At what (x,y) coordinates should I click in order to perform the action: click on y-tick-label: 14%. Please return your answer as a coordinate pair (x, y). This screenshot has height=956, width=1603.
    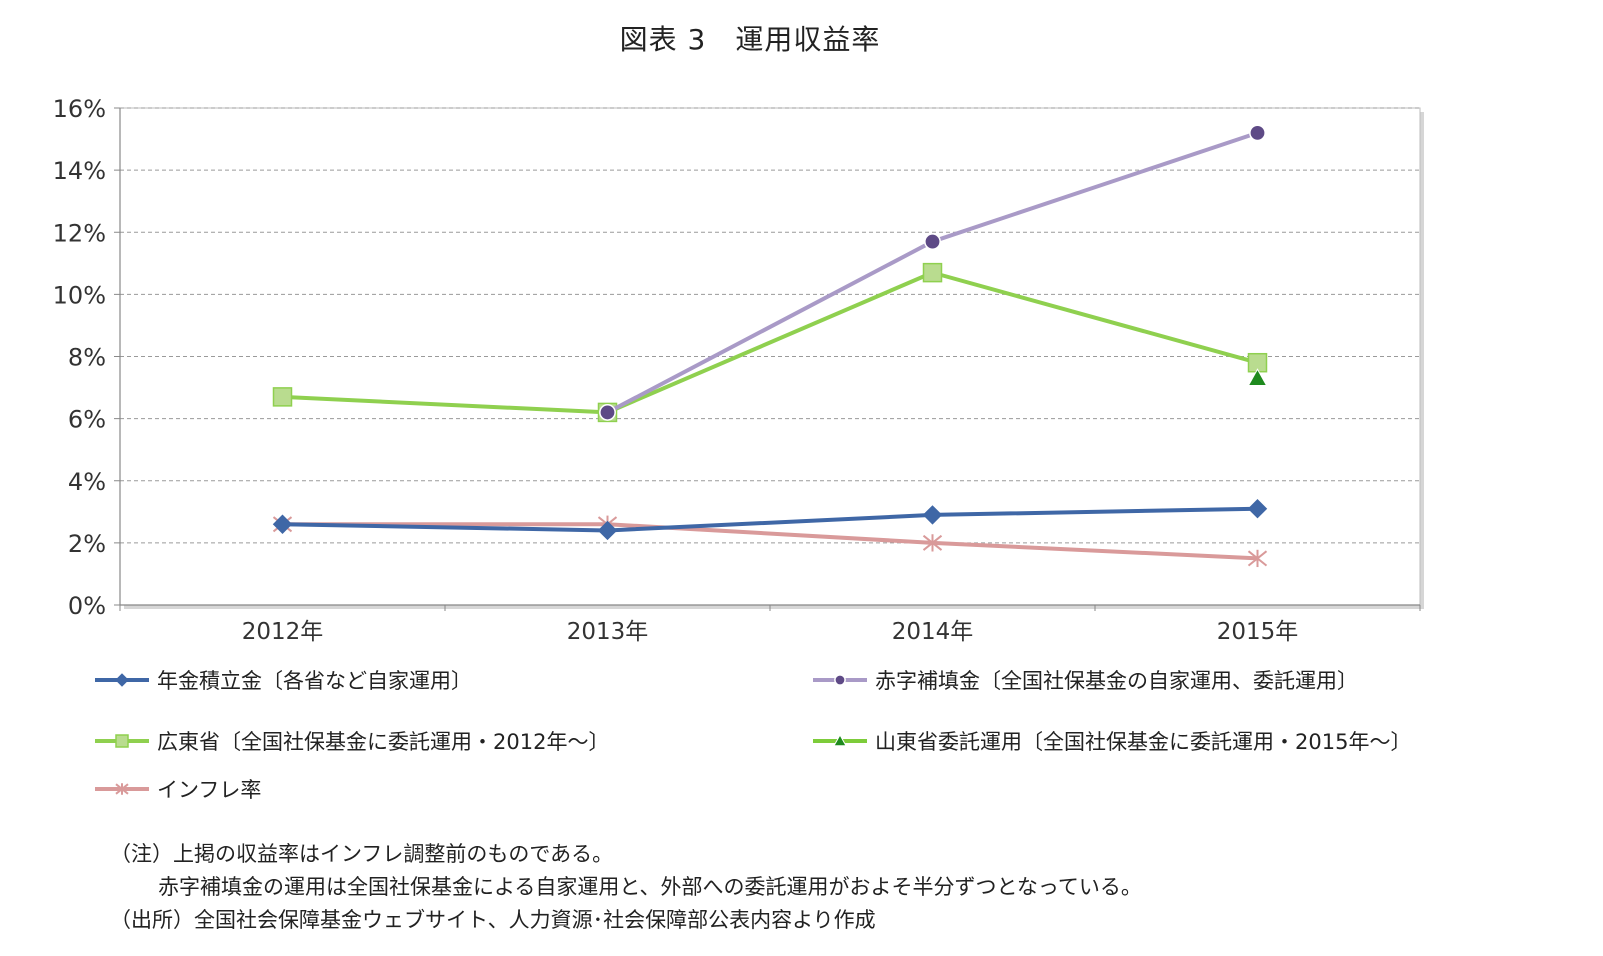
    Looking at the image, I should click on (79, 171).